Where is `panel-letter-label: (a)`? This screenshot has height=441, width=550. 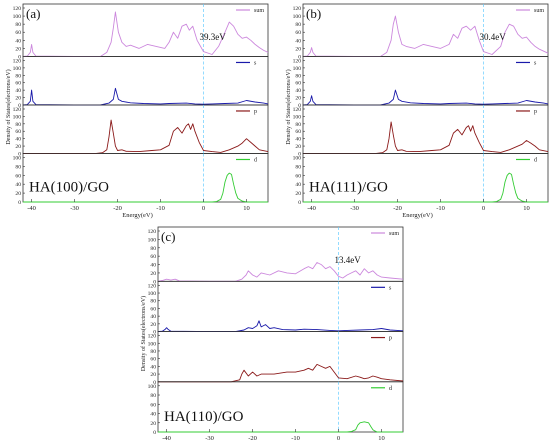 panel-letter-label: (a) is located at coordinates (33, 13).